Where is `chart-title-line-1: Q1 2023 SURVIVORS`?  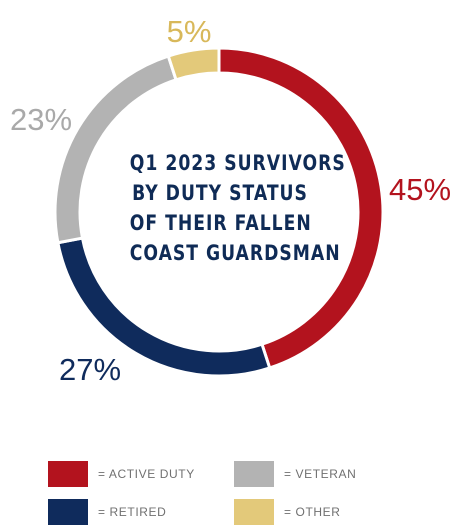
chart-title-line-1: Q1 2023 SURVIVORS is located at coordinates (237, 163).